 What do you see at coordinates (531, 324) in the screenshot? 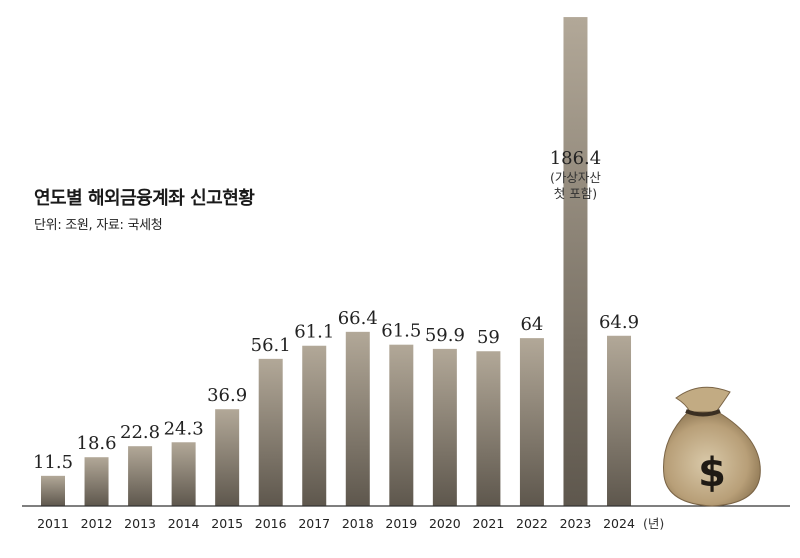
I see `value-label-2022: 64` at bounding box center [531, 324].